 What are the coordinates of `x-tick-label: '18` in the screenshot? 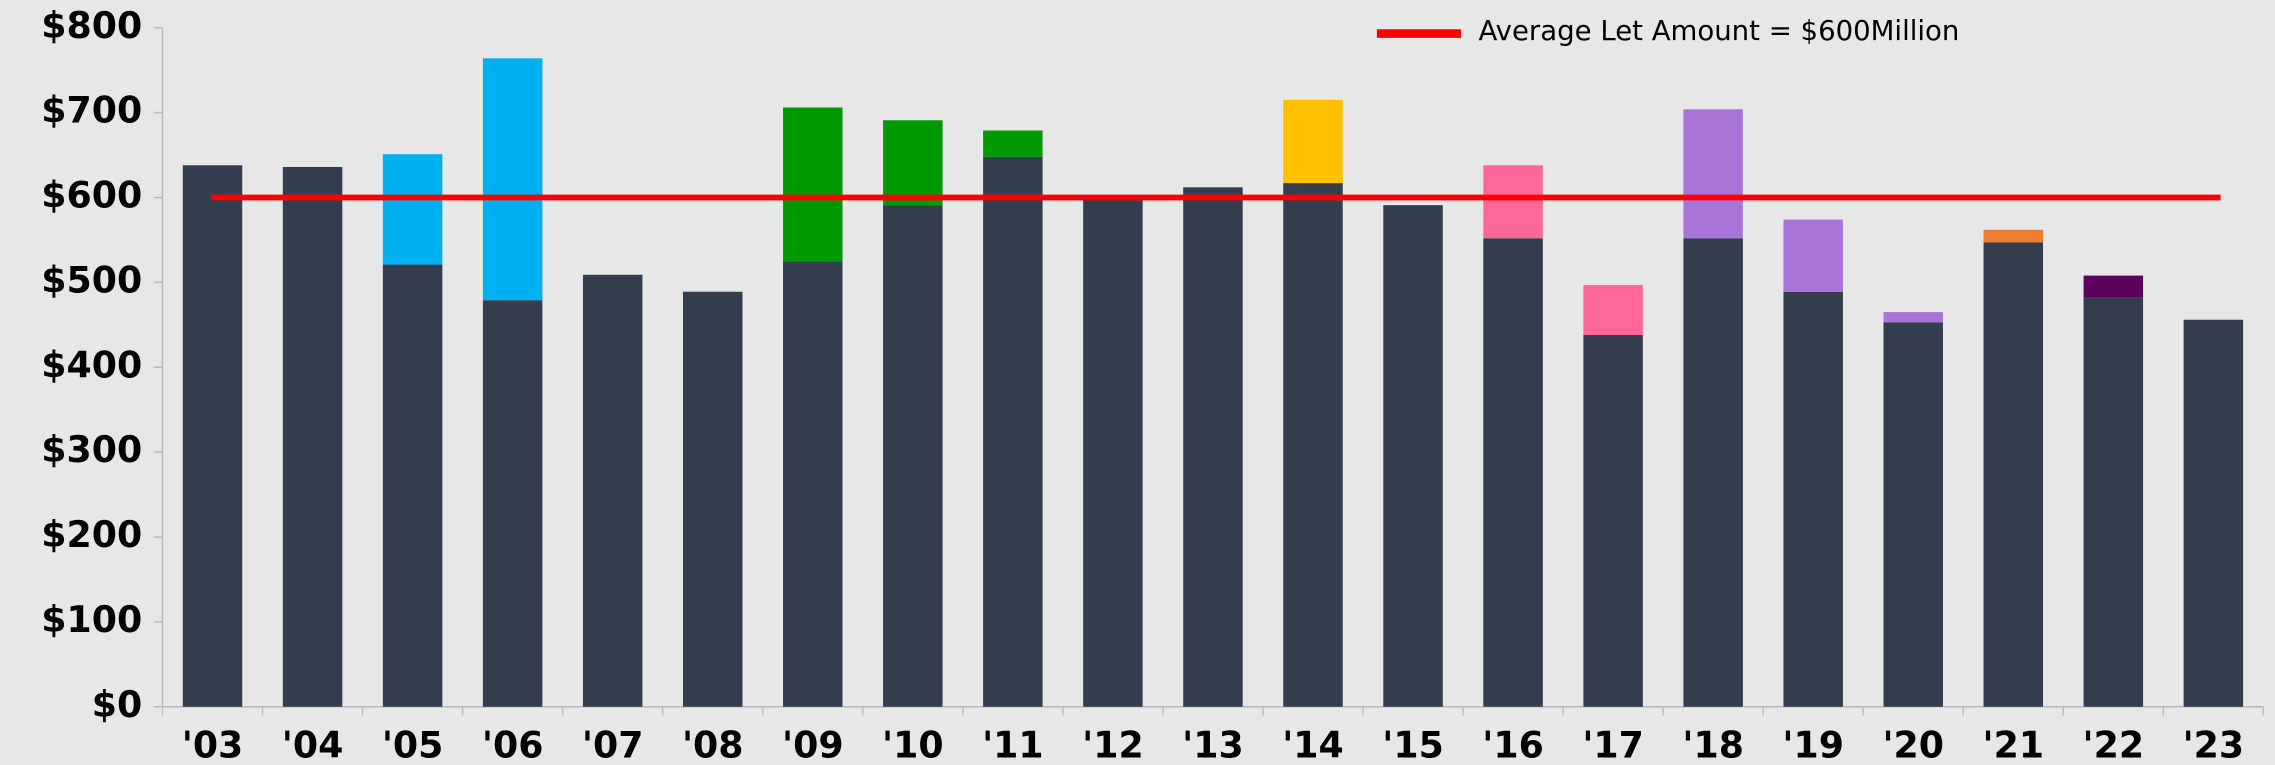 It's located at (1713, 744).